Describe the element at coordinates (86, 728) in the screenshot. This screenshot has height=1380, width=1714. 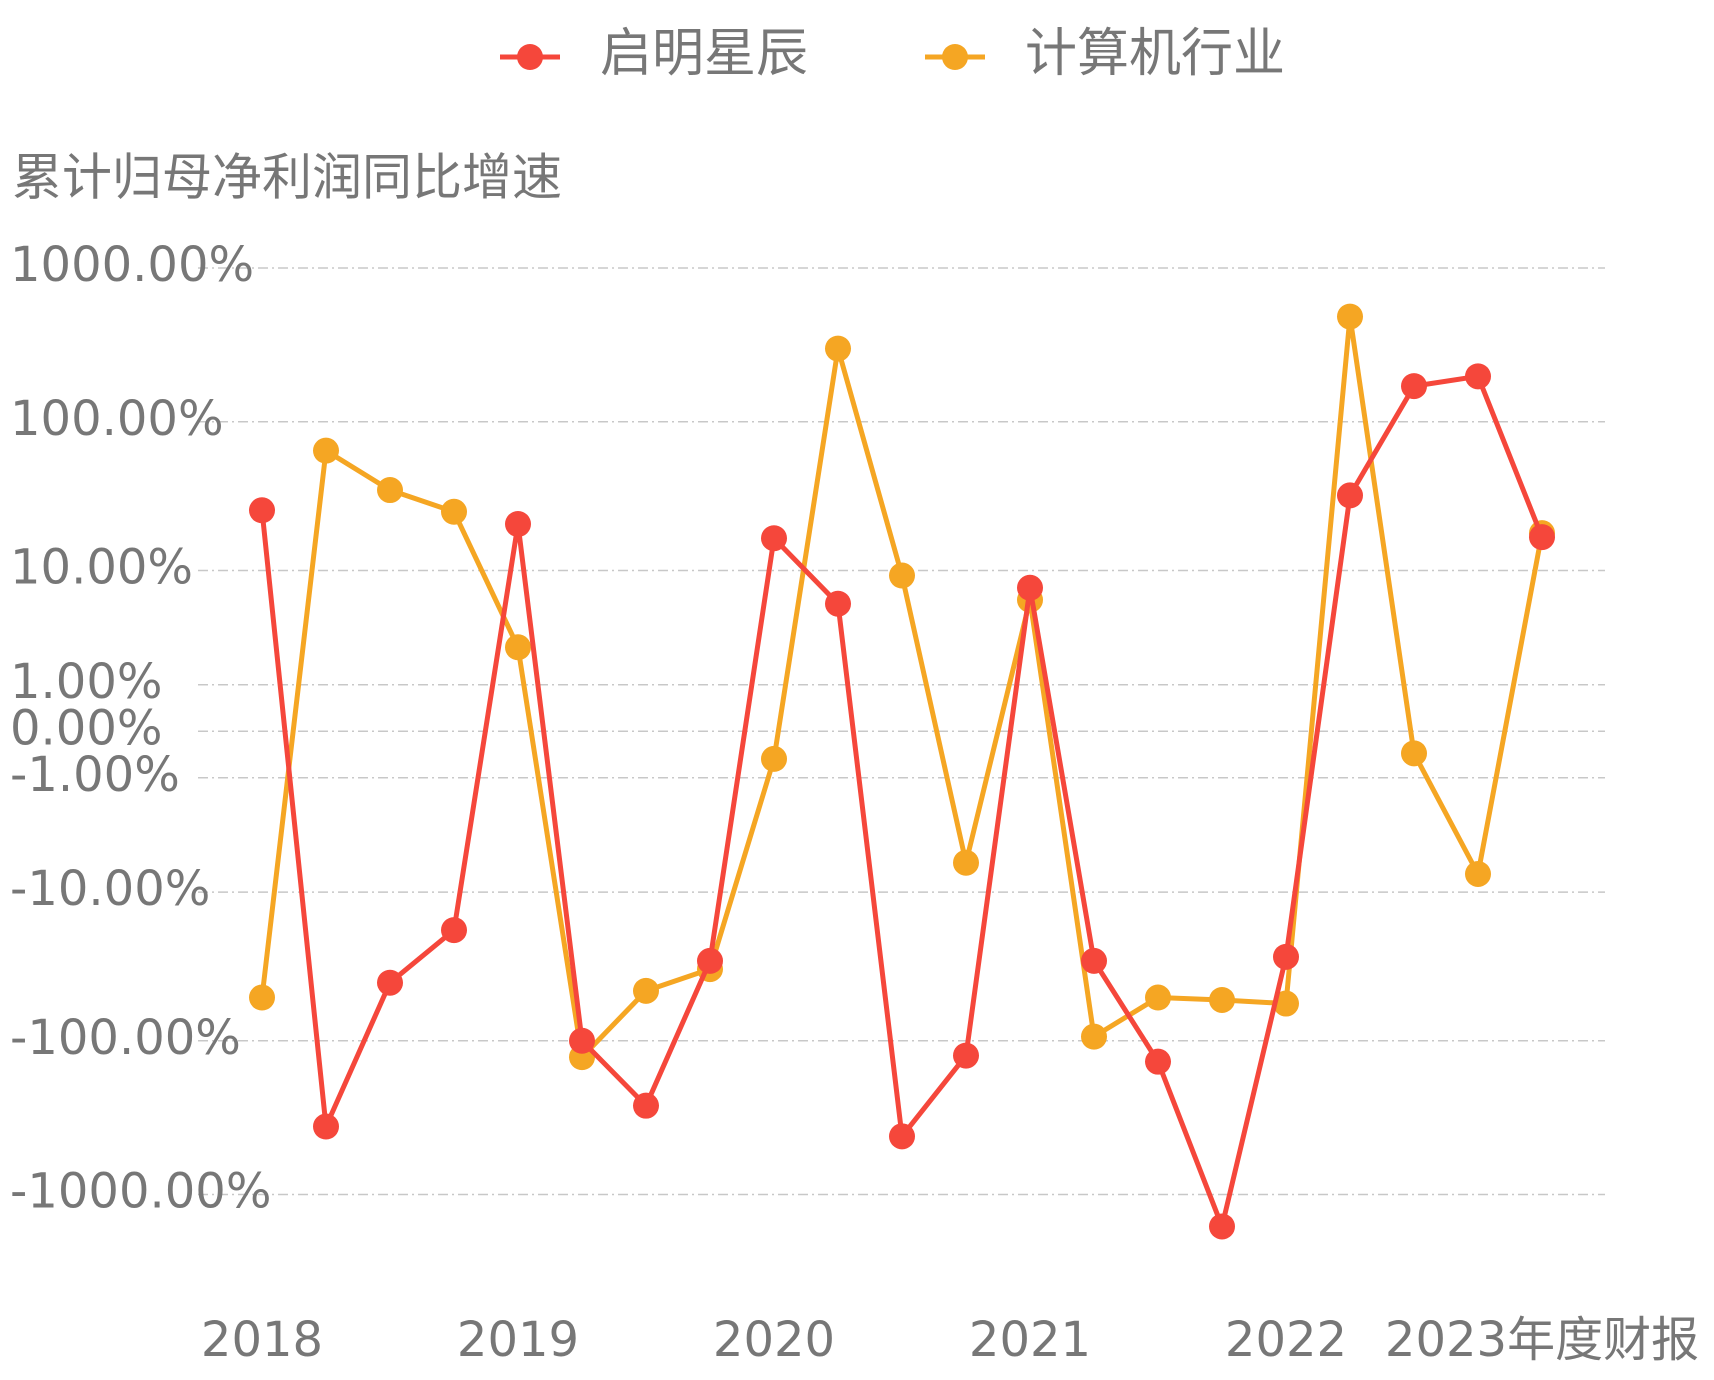
I see `y-tick-label: 0.00%` at that location.